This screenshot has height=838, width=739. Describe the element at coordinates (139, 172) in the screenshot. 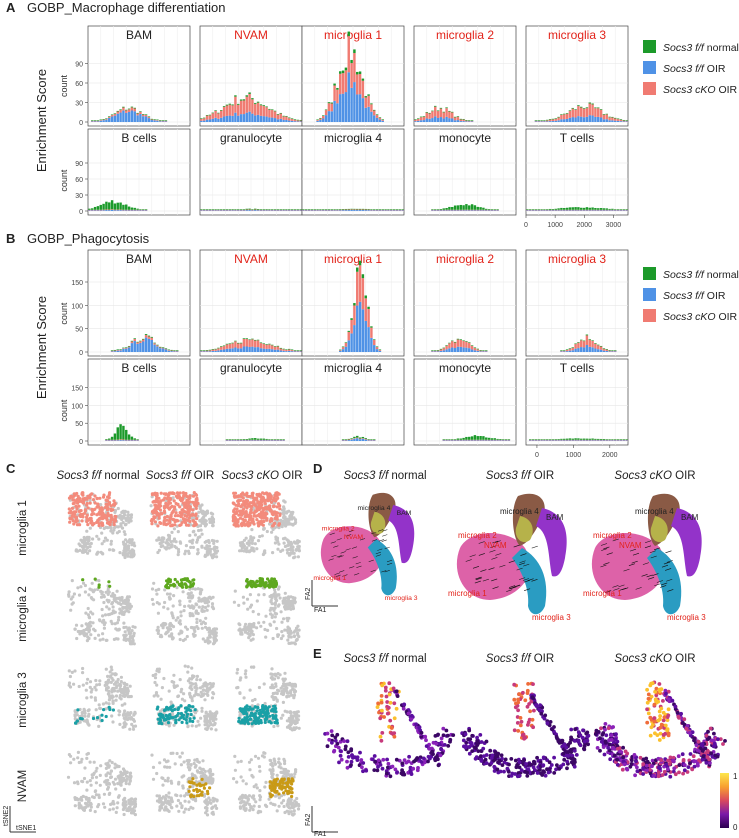

I see `facet-B-cells: B cells` at that location.